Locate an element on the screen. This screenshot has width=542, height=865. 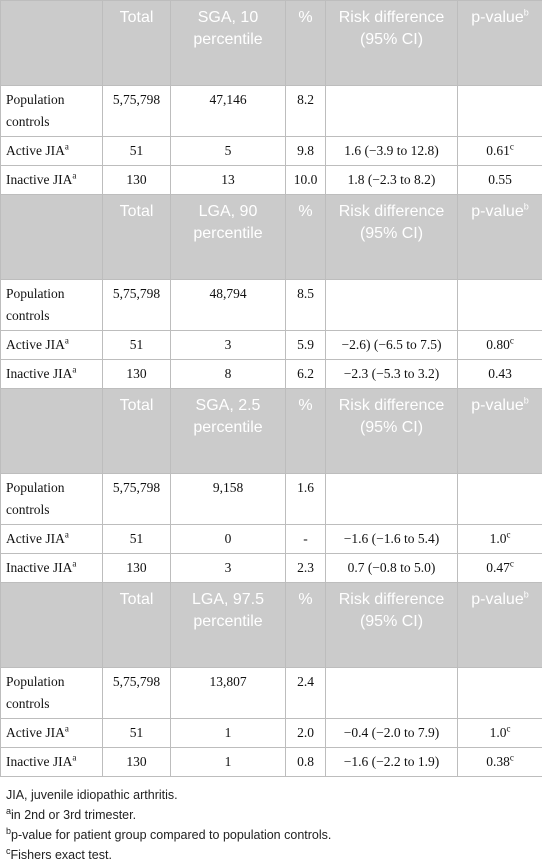
cell: 5,75,798 is located at coordinates (137, 305).